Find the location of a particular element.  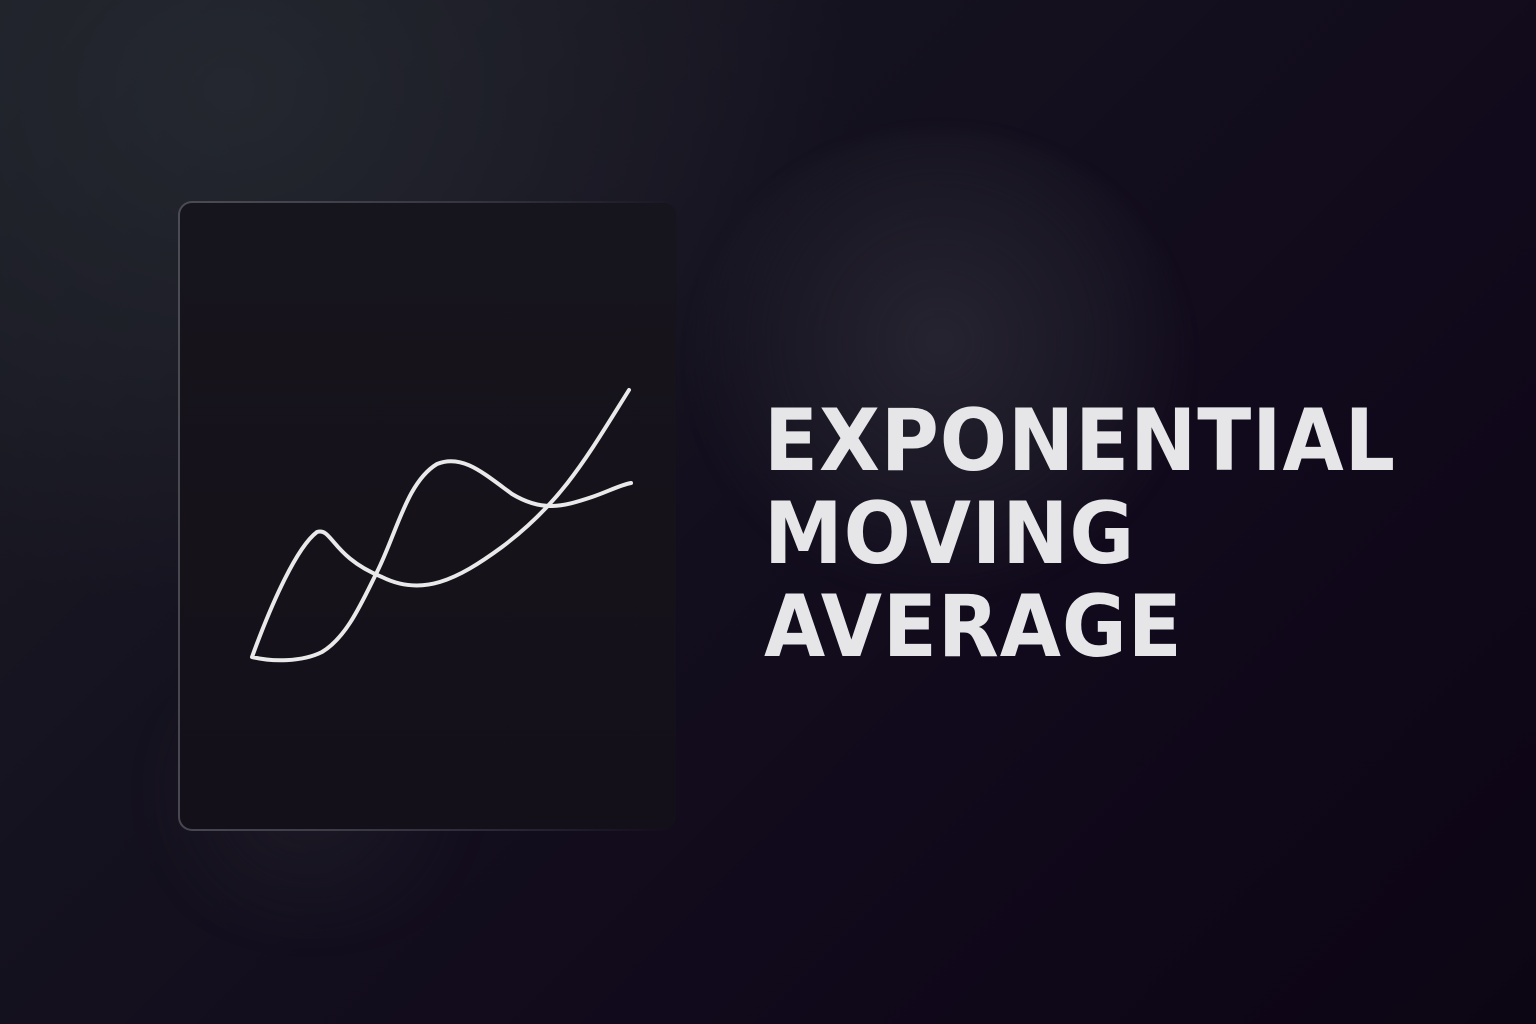

line-chart-icon is located at coordinates (441, 525).